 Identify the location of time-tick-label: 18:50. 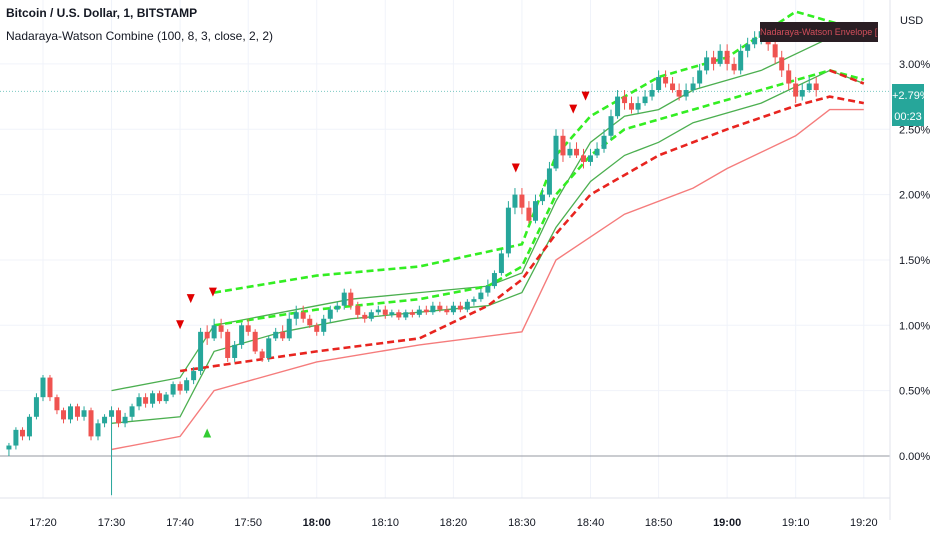
(659, 523).